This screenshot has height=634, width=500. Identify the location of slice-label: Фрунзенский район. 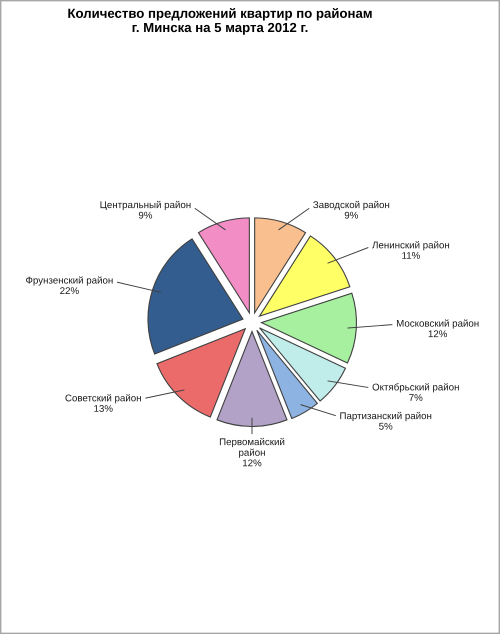
(69, 281).